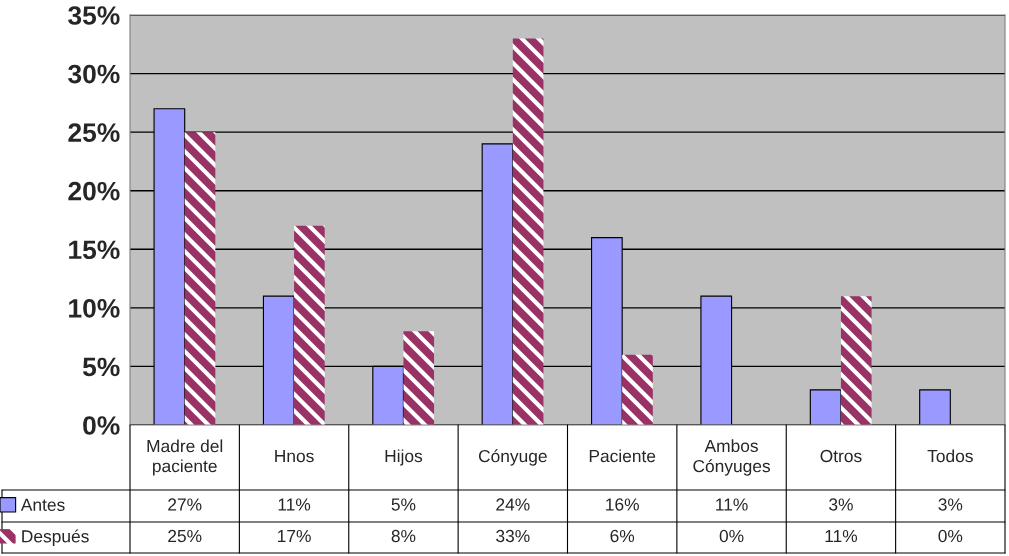  Describe the element at coordinates (185, 504) in the screenshot. I see `data-label: 27%` at that location.